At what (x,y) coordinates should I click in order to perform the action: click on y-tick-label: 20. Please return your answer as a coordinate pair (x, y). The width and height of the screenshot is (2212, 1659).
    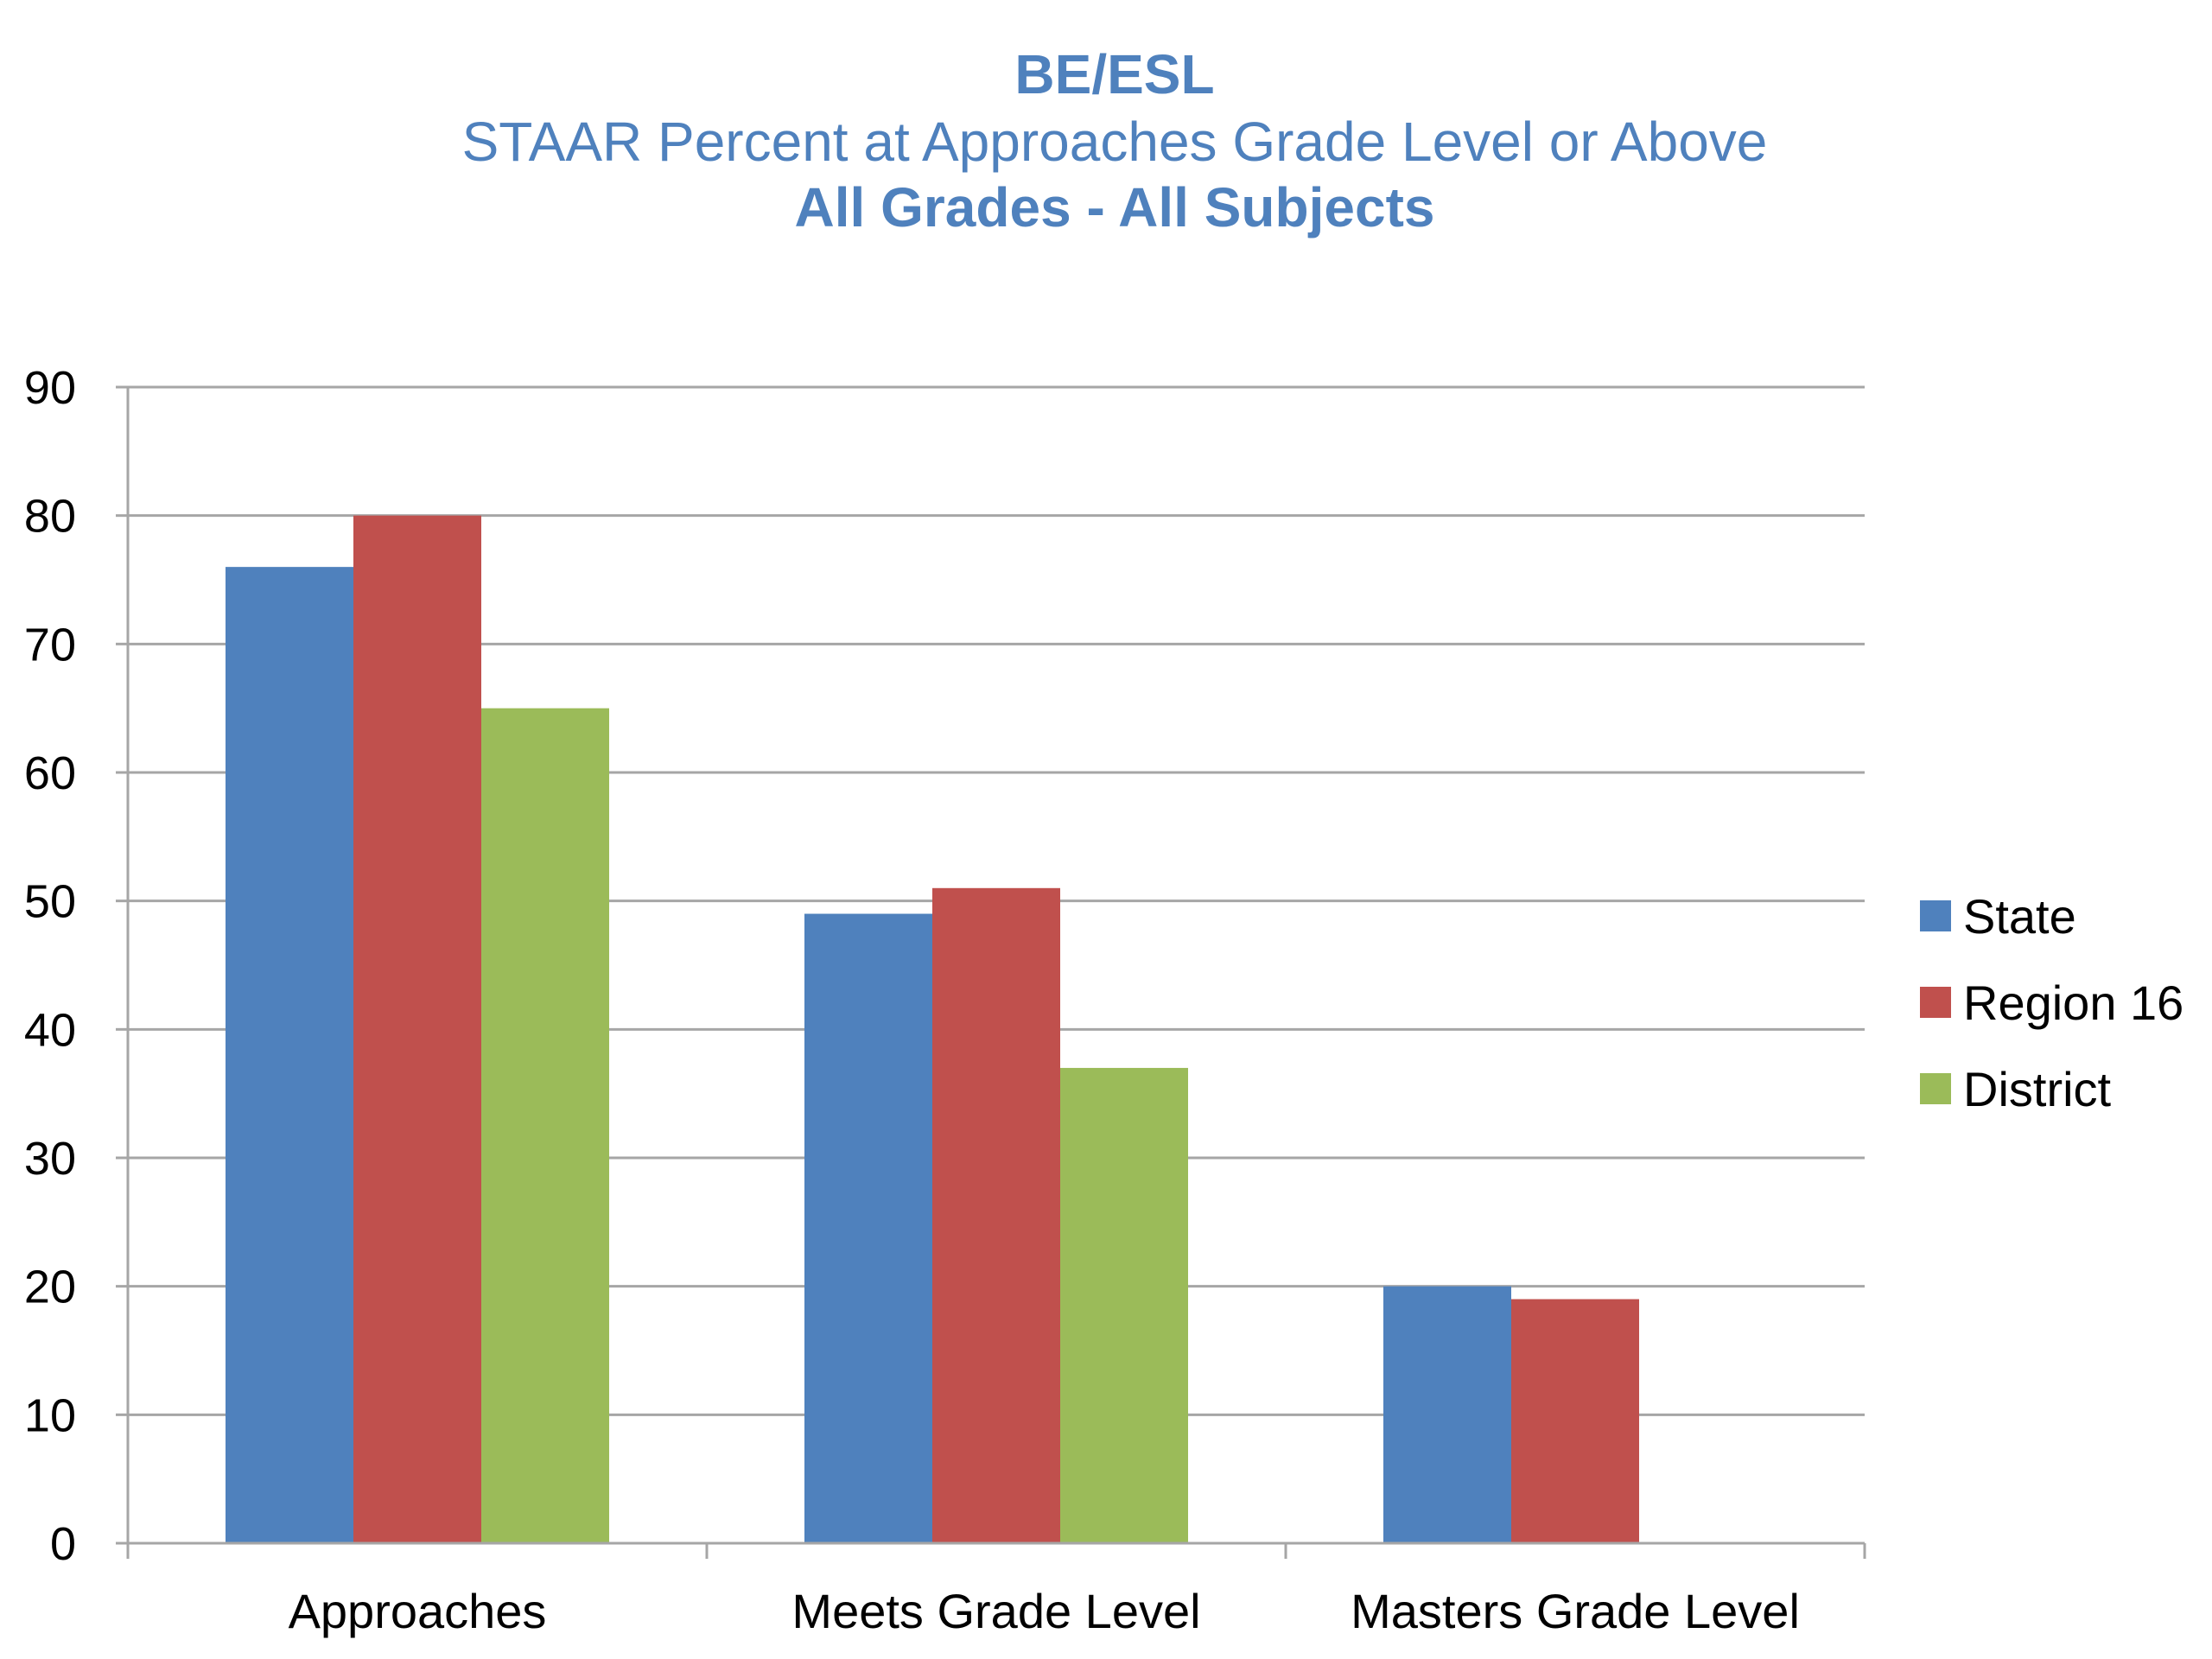
    Looking at the image, I should click on (50, 1287).